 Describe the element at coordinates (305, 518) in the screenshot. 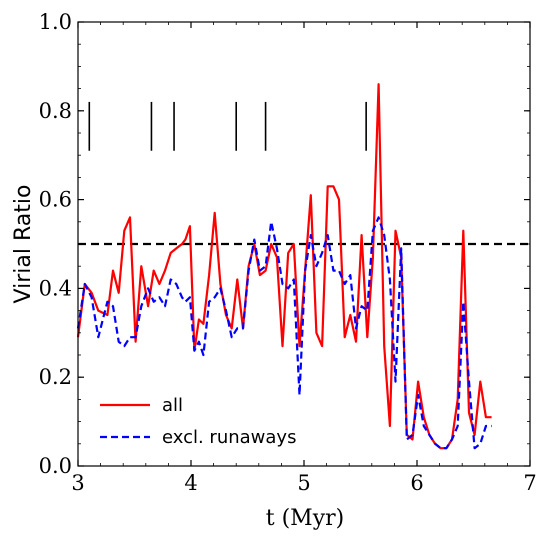

I see `x-axis-label: t (Myr)` at that location.